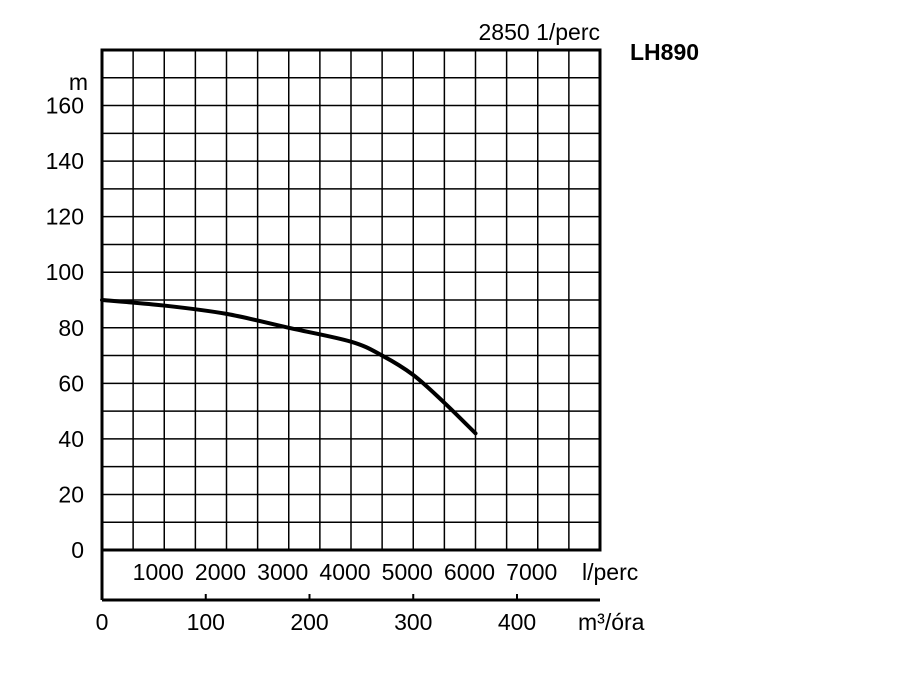 This screenshot has width=900, height=700. What do you see at coordinates (610, 572) in the screenshot?
I see `x-unit-label: l/perc` at bounding box center [610, 572].